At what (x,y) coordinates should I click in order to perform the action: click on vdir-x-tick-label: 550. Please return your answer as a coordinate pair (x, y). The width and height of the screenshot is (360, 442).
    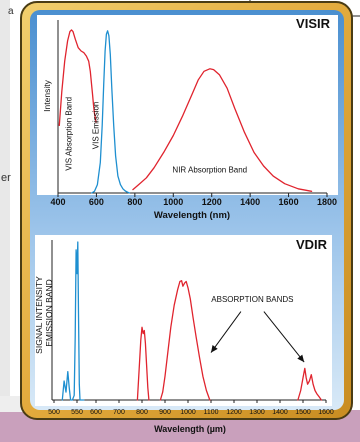
    Looking at the image, I should click on (77, 412).